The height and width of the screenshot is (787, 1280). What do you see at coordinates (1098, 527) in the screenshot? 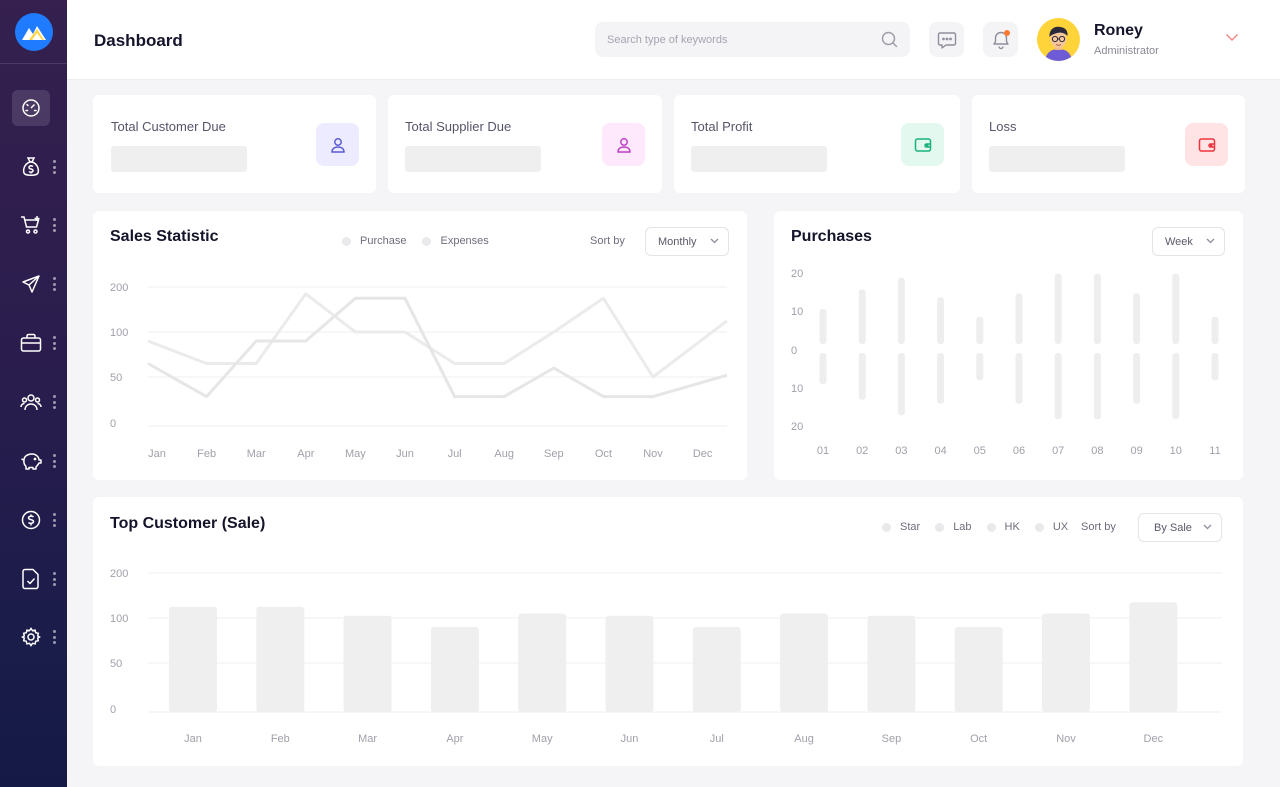
I see `sort-by-label: Sort by` at bounding box center [1098, 527].